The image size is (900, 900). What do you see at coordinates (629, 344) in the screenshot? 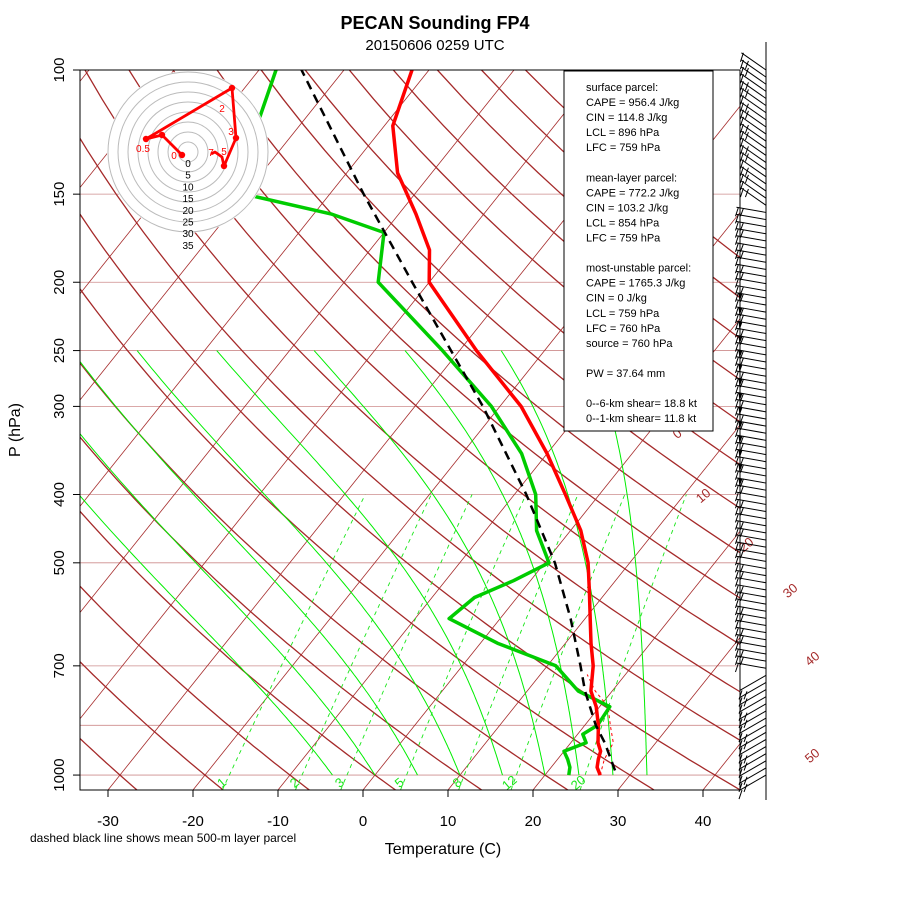
I see `info-line: source = 760 hPa` at bounding box center [629, 344].